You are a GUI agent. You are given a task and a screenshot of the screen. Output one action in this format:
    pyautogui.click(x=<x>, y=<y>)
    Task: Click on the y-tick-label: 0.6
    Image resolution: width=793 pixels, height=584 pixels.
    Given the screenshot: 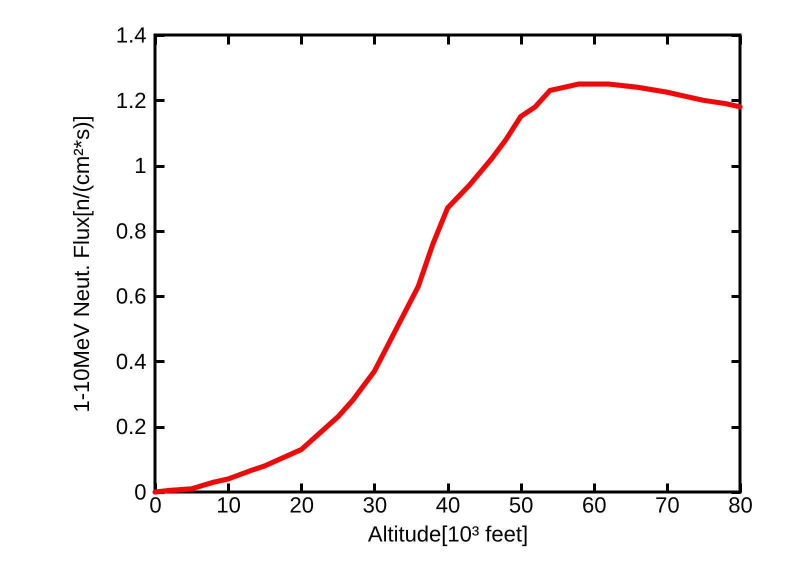 What is the action you would take?
    pyautogui.click(x=131, y=296)
    